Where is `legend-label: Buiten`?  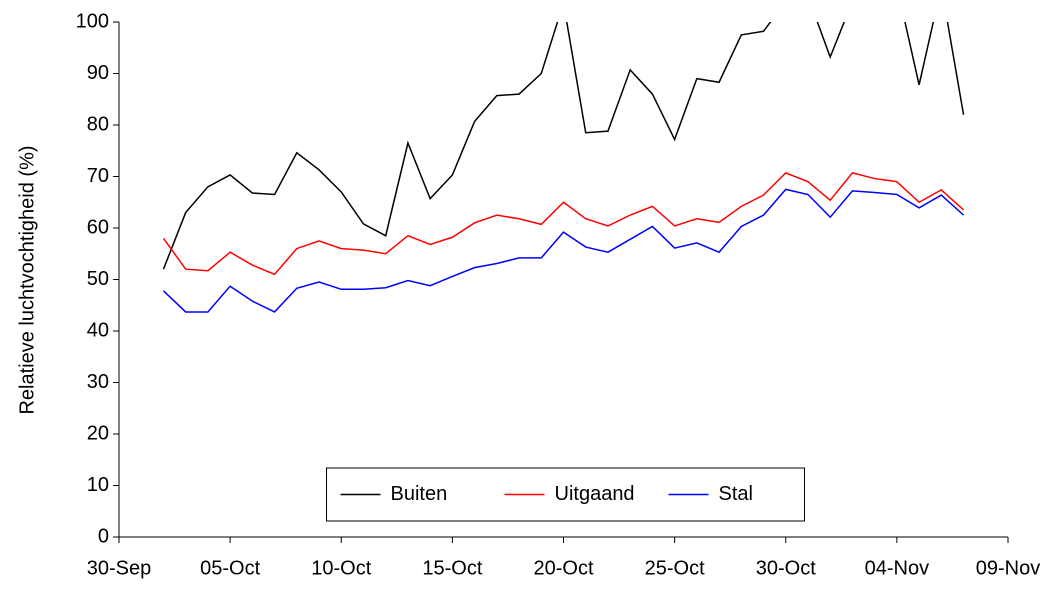 legend-label: Buiten is located at coordinates (419, 494).